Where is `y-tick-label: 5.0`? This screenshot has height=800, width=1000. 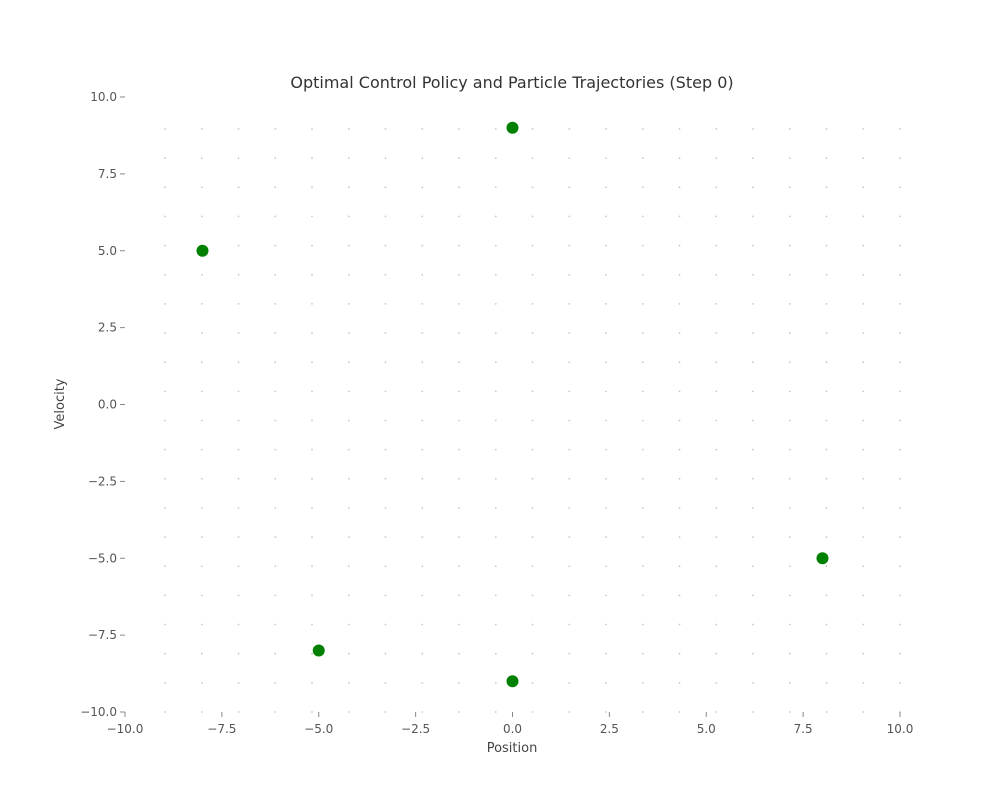
y-tick-label: 5.0 is located at coordinates (107, 251).